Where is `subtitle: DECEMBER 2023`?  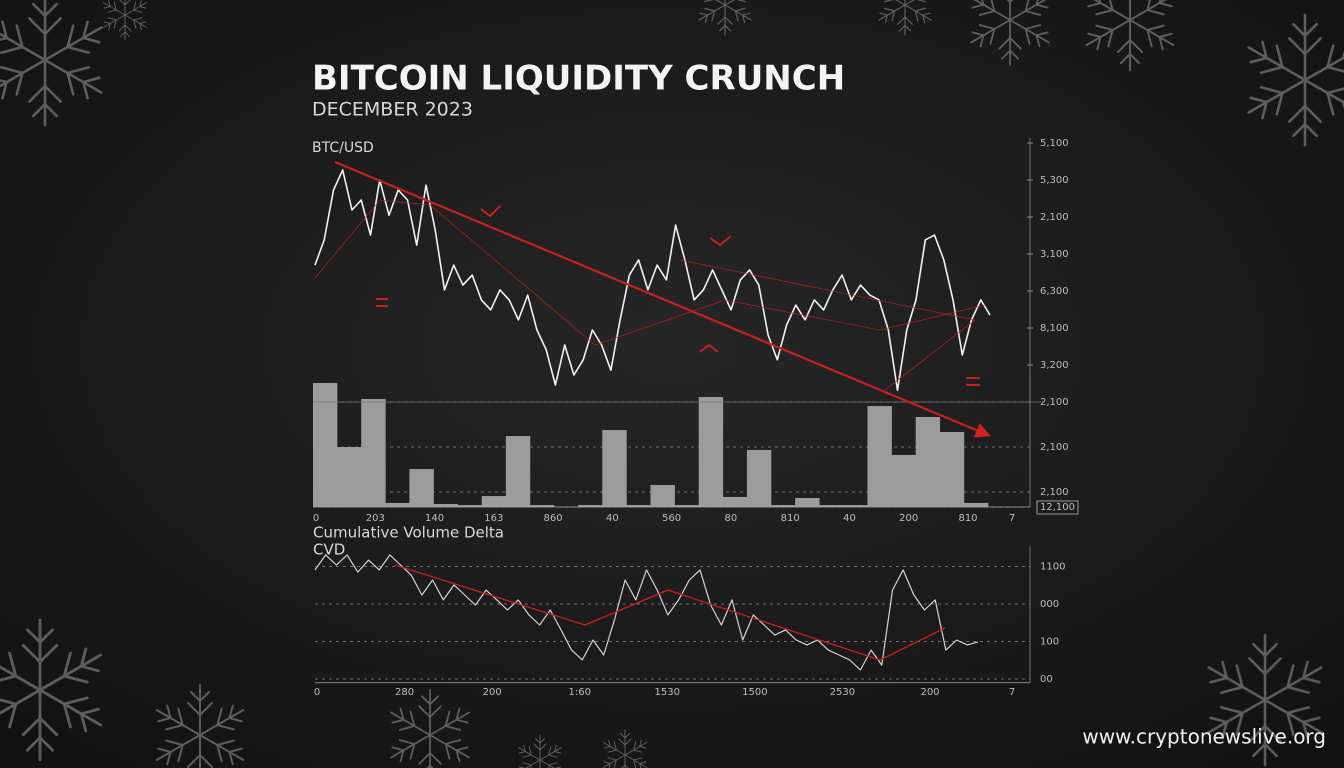
subtitle: DECEMBER 2023 is located at coordinates (392, 110).